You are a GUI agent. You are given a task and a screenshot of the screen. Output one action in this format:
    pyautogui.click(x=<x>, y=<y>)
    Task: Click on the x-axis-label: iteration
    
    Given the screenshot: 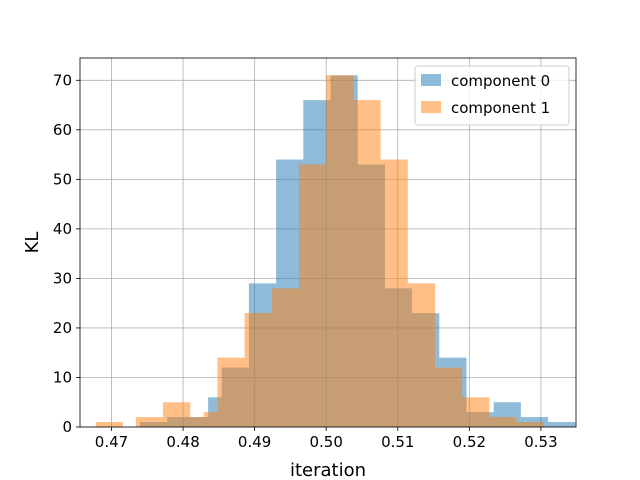 What is the action you would take?
    pyautogui.click(x=328, y=470)
    